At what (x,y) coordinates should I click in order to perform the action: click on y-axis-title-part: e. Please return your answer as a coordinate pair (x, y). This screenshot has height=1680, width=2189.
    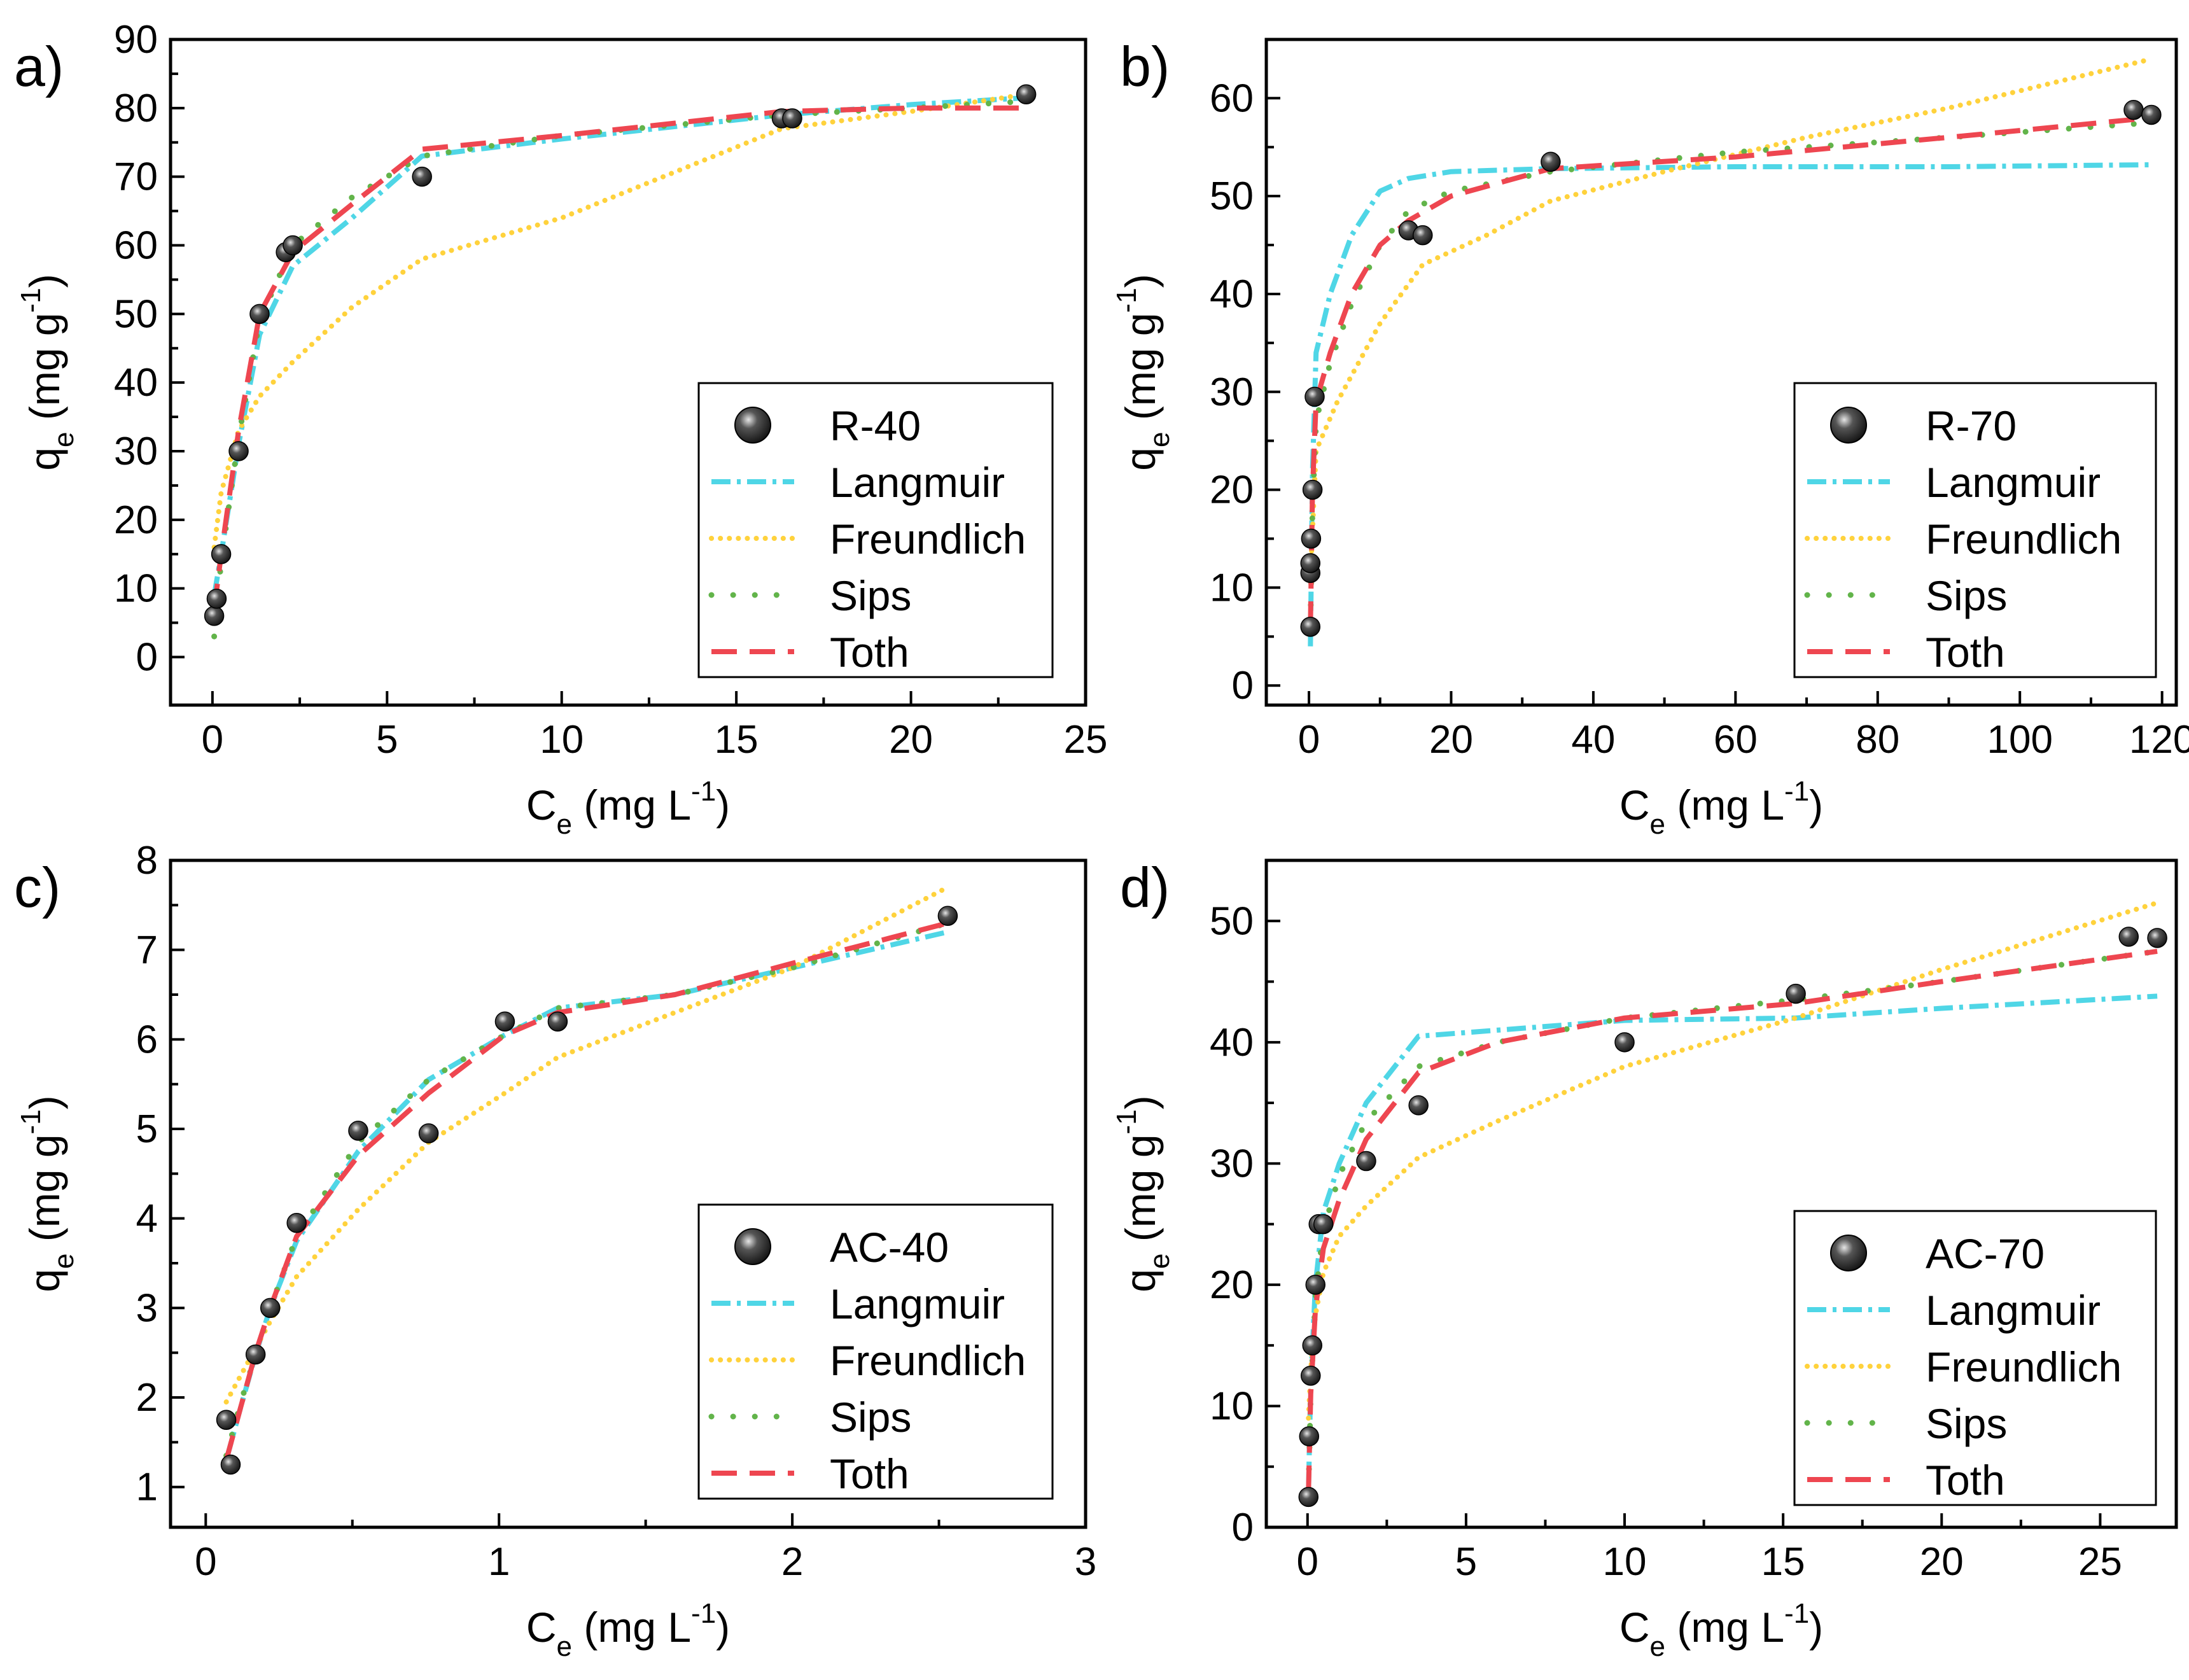
    Looking at the image, I should click on (1159, 439).